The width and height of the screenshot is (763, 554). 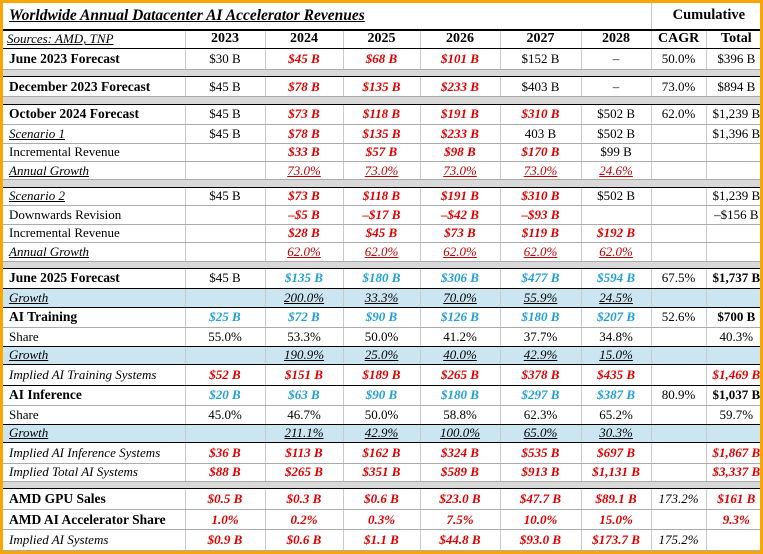 What do you see at coordinates (224, 318) in the screenshot?
I see `table-cell: $25 B` at bounding box center [224, 318].